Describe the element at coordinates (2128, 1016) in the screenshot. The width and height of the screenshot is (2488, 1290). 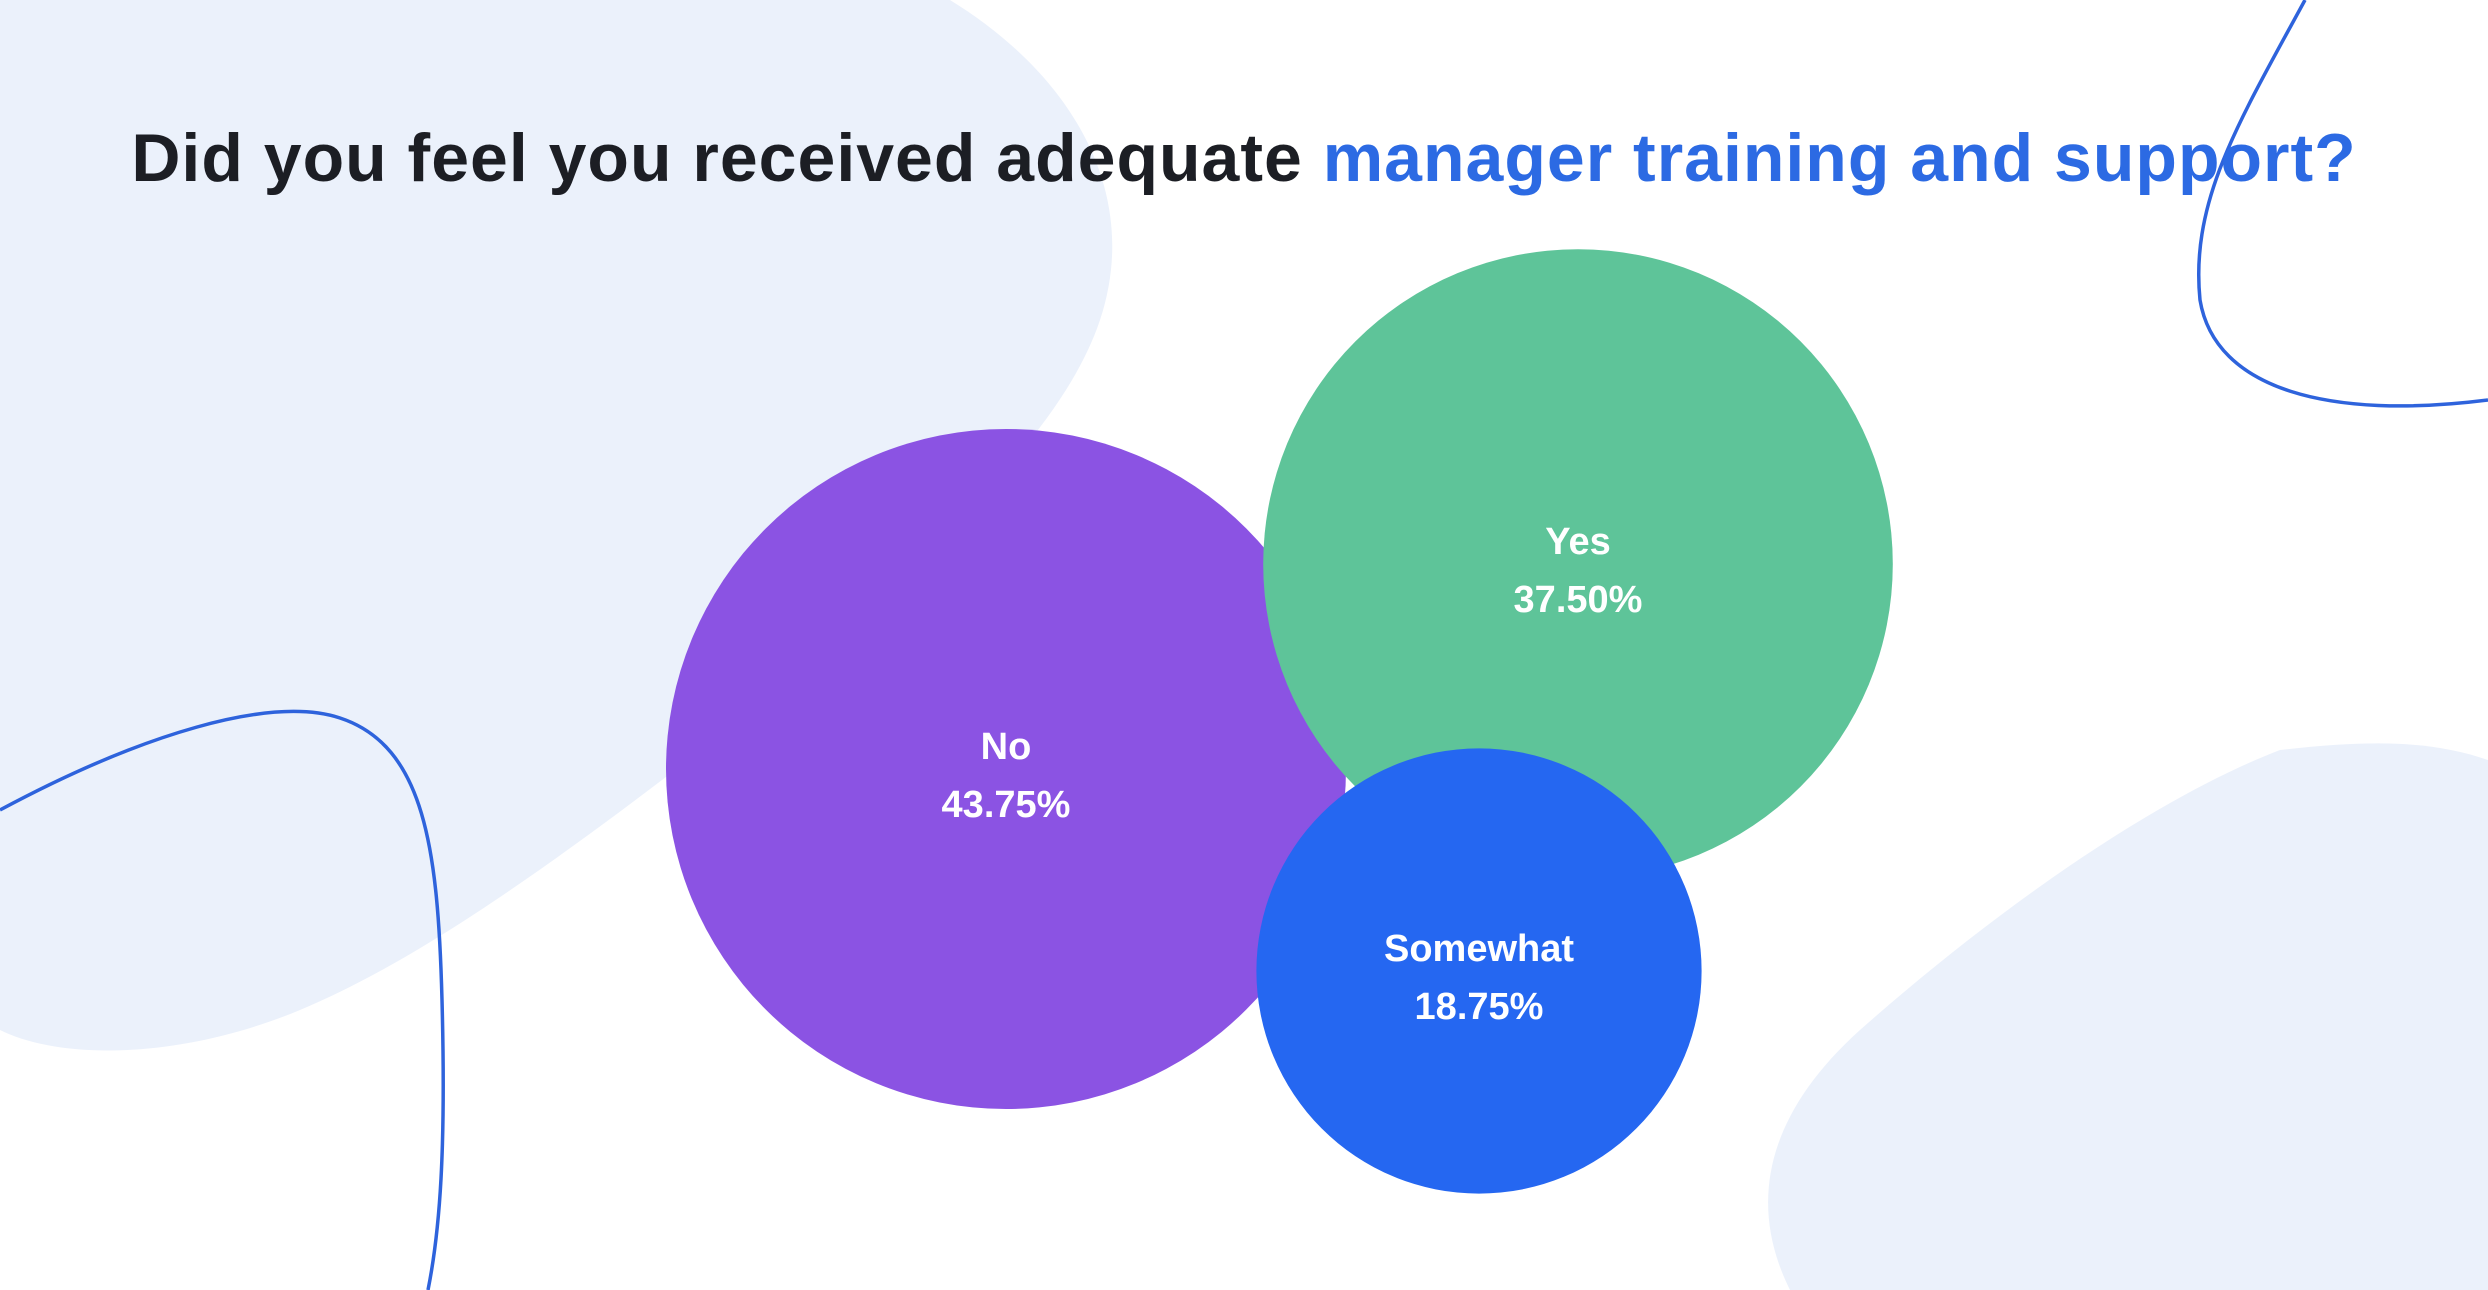
I see `background-blob-bottom-right` at that location.